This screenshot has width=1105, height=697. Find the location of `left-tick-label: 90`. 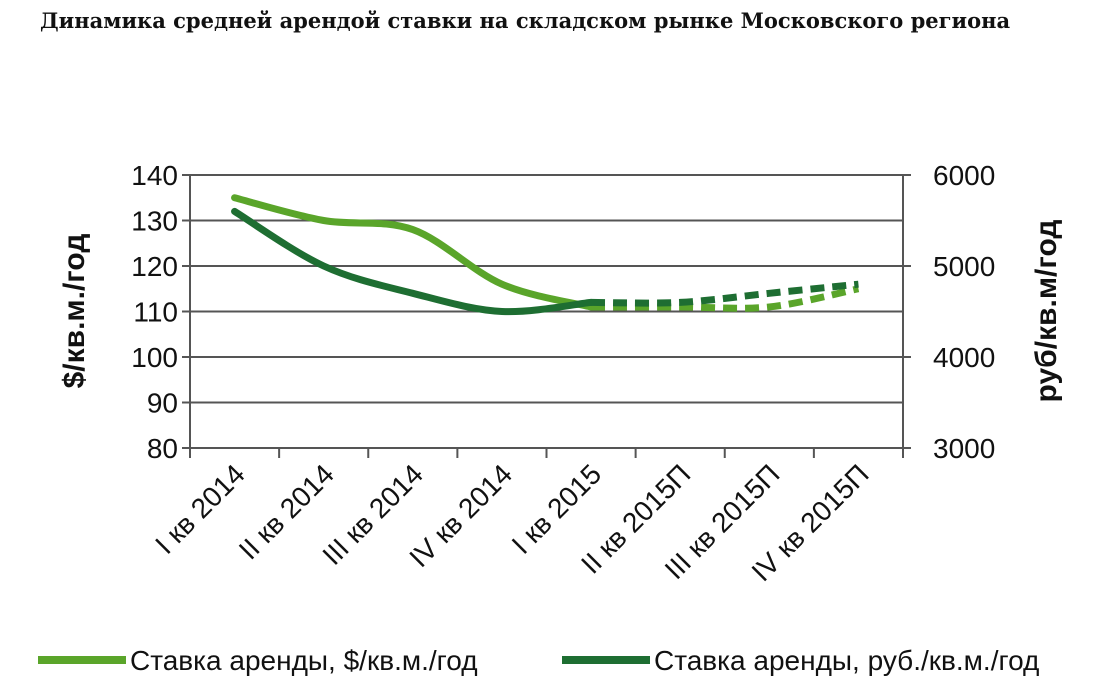

left-tick-label: 90 is located at coordinates (162, 403).